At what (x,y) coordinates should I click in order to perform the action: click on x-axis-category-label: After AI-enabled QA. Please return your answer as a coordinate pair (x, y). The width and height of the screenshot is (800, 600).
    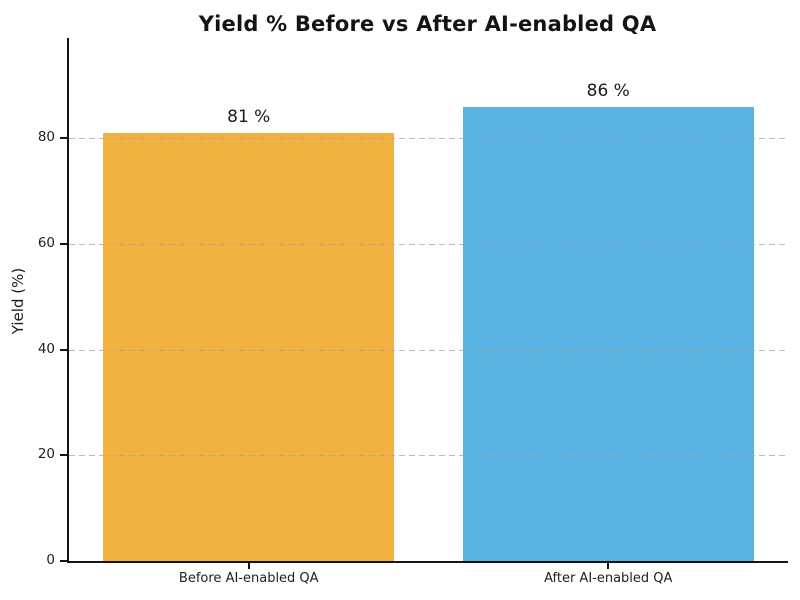
    Looking at the image, I should click on (608, 578).